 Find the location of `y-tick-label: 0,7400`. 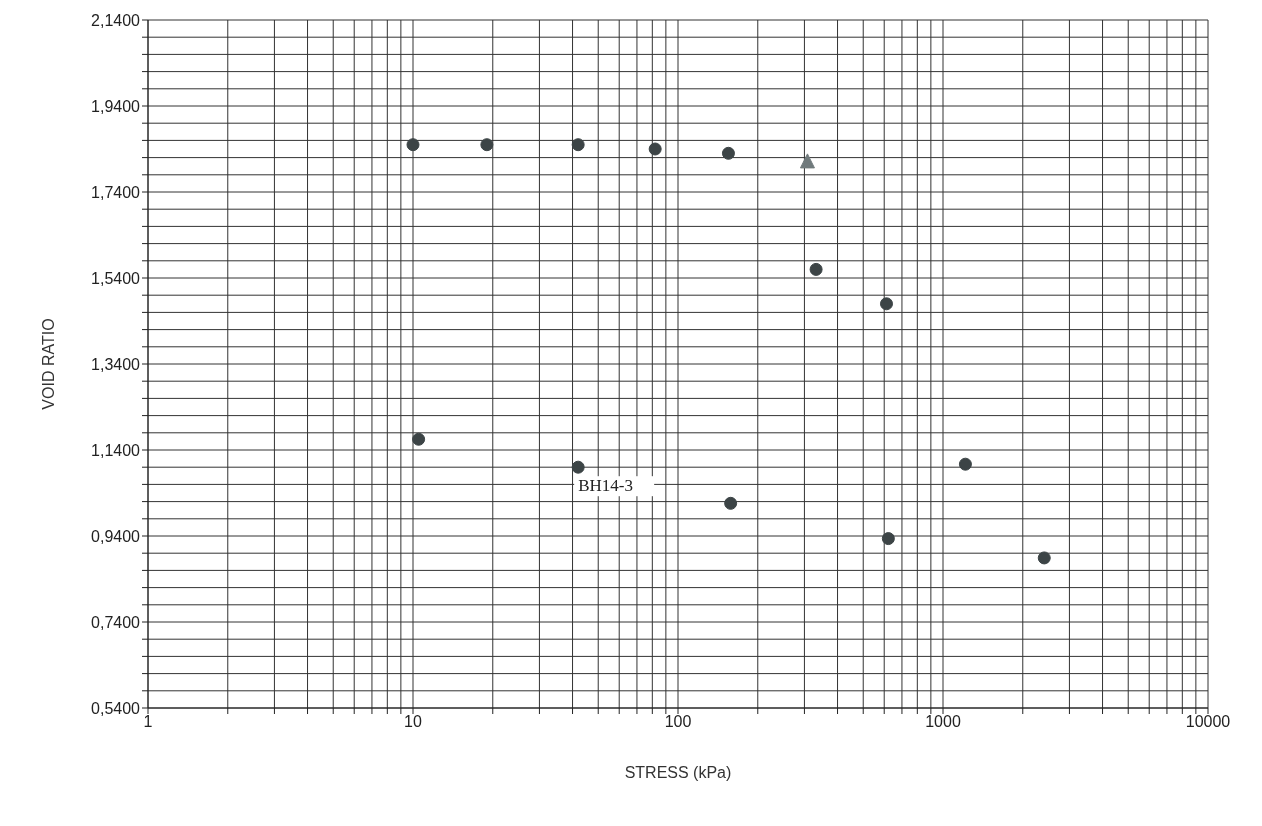

y-tick-label: 0,7400 is located at coordinates (116, 622).